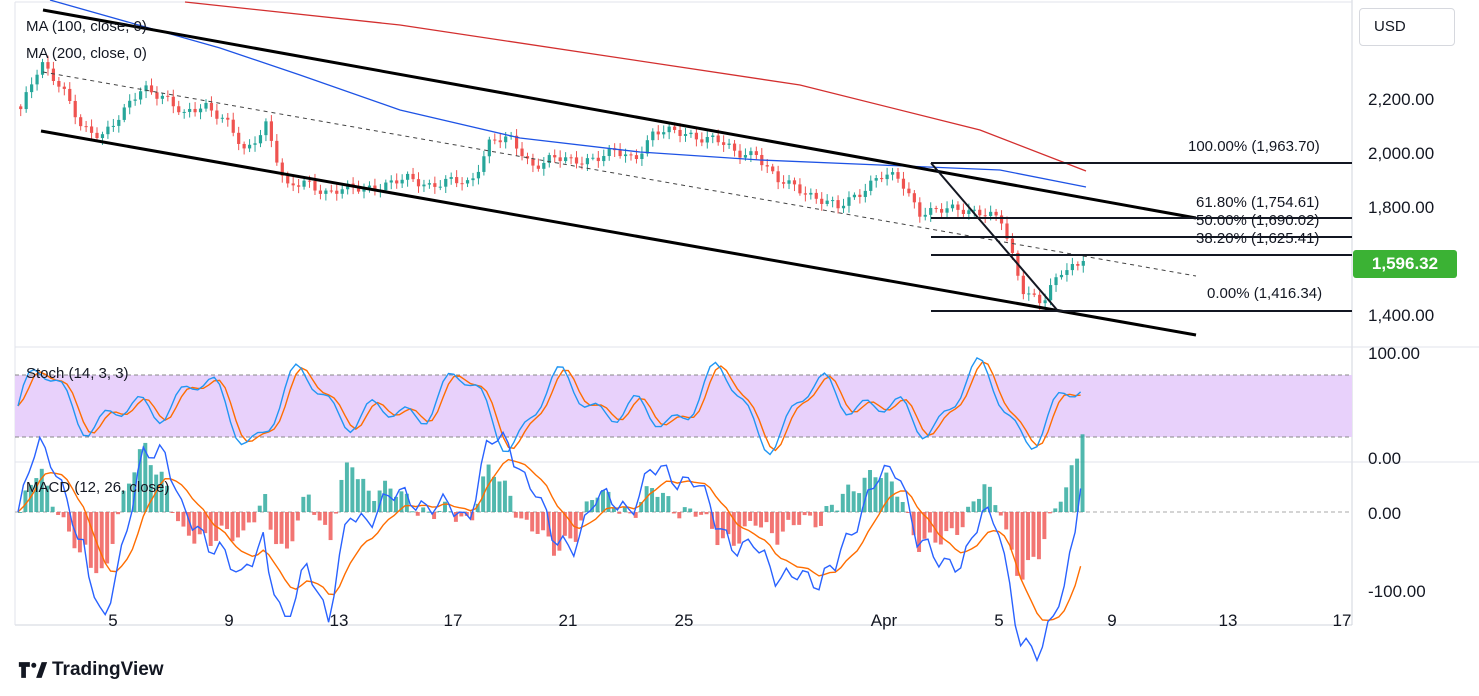 The image size is (1479, 696). Describe the element at coordinates (1401, 315) in the screenshot. I see `price-tick-1400: 1,400.00` at that location.